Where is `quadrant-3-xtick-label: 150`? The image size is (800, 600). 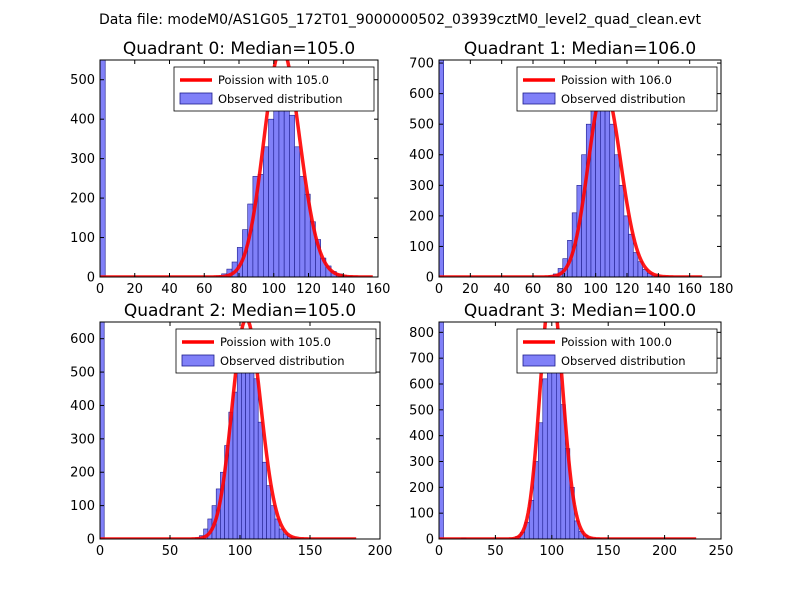 quadrant-3-xtick-label: 150 is located at coordinates (608, 551).